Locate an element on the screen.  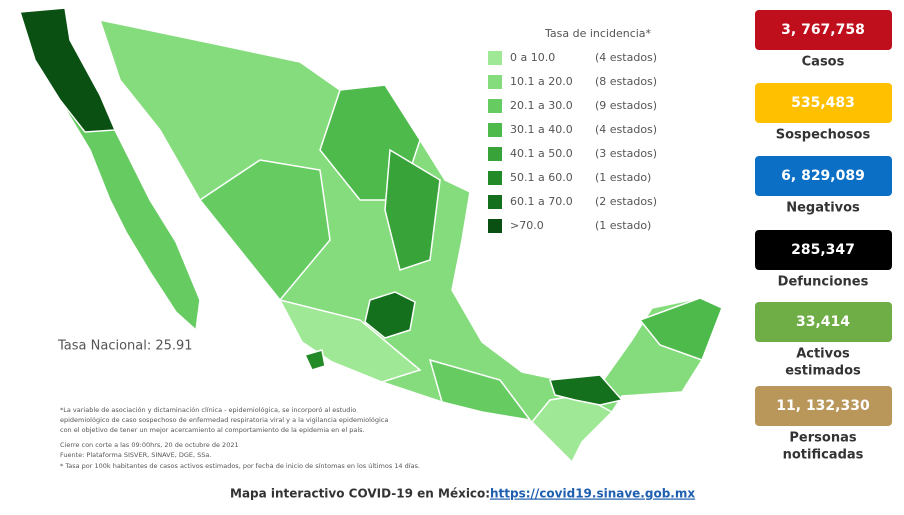
stat-value: 33,414 is located at coordinates (823, 322).